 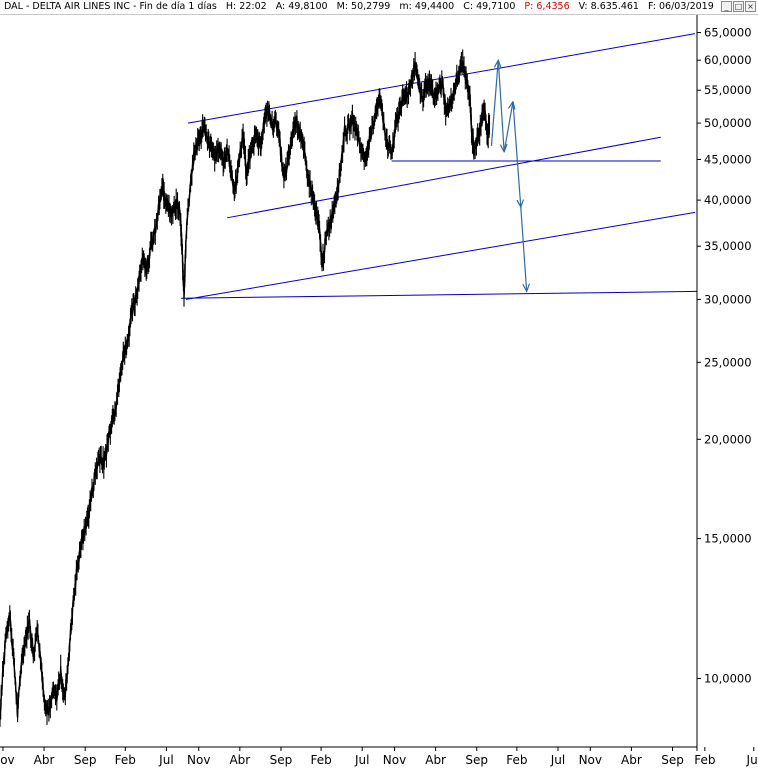 I want to click on y-tick-label: 40,0000, so click(x=728, y=200).